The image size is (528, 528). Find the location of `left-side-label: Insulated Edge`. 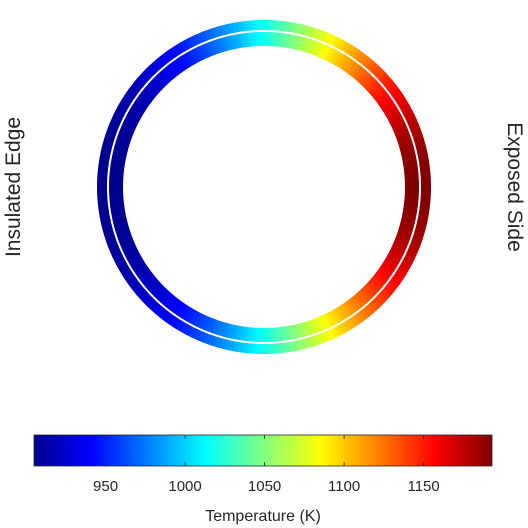

left-side-label: Insulated Edge is located at coordinates (13, 187).